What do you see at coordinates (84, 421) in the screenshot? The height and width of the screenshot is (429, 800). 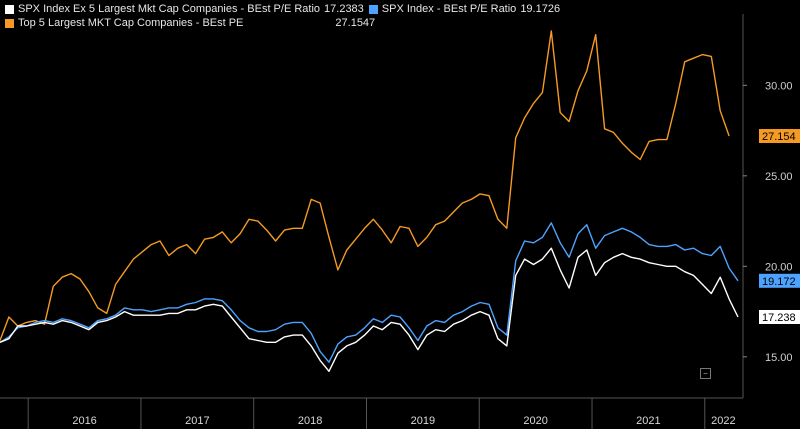 I see `x-tick-label: 2016` at bounding box center [84, 421].